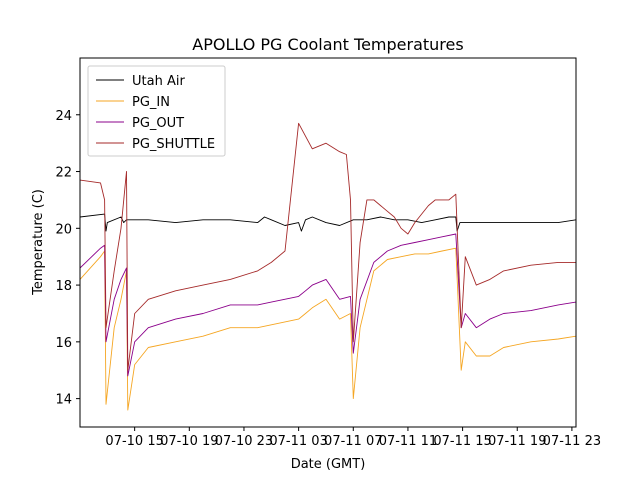 The width and height of the screenshot is (640, 480). What do you see at coordinates (63, 286) in the screenshot?
I see `y-tick-label: 18` at bounding box center [63, 286].